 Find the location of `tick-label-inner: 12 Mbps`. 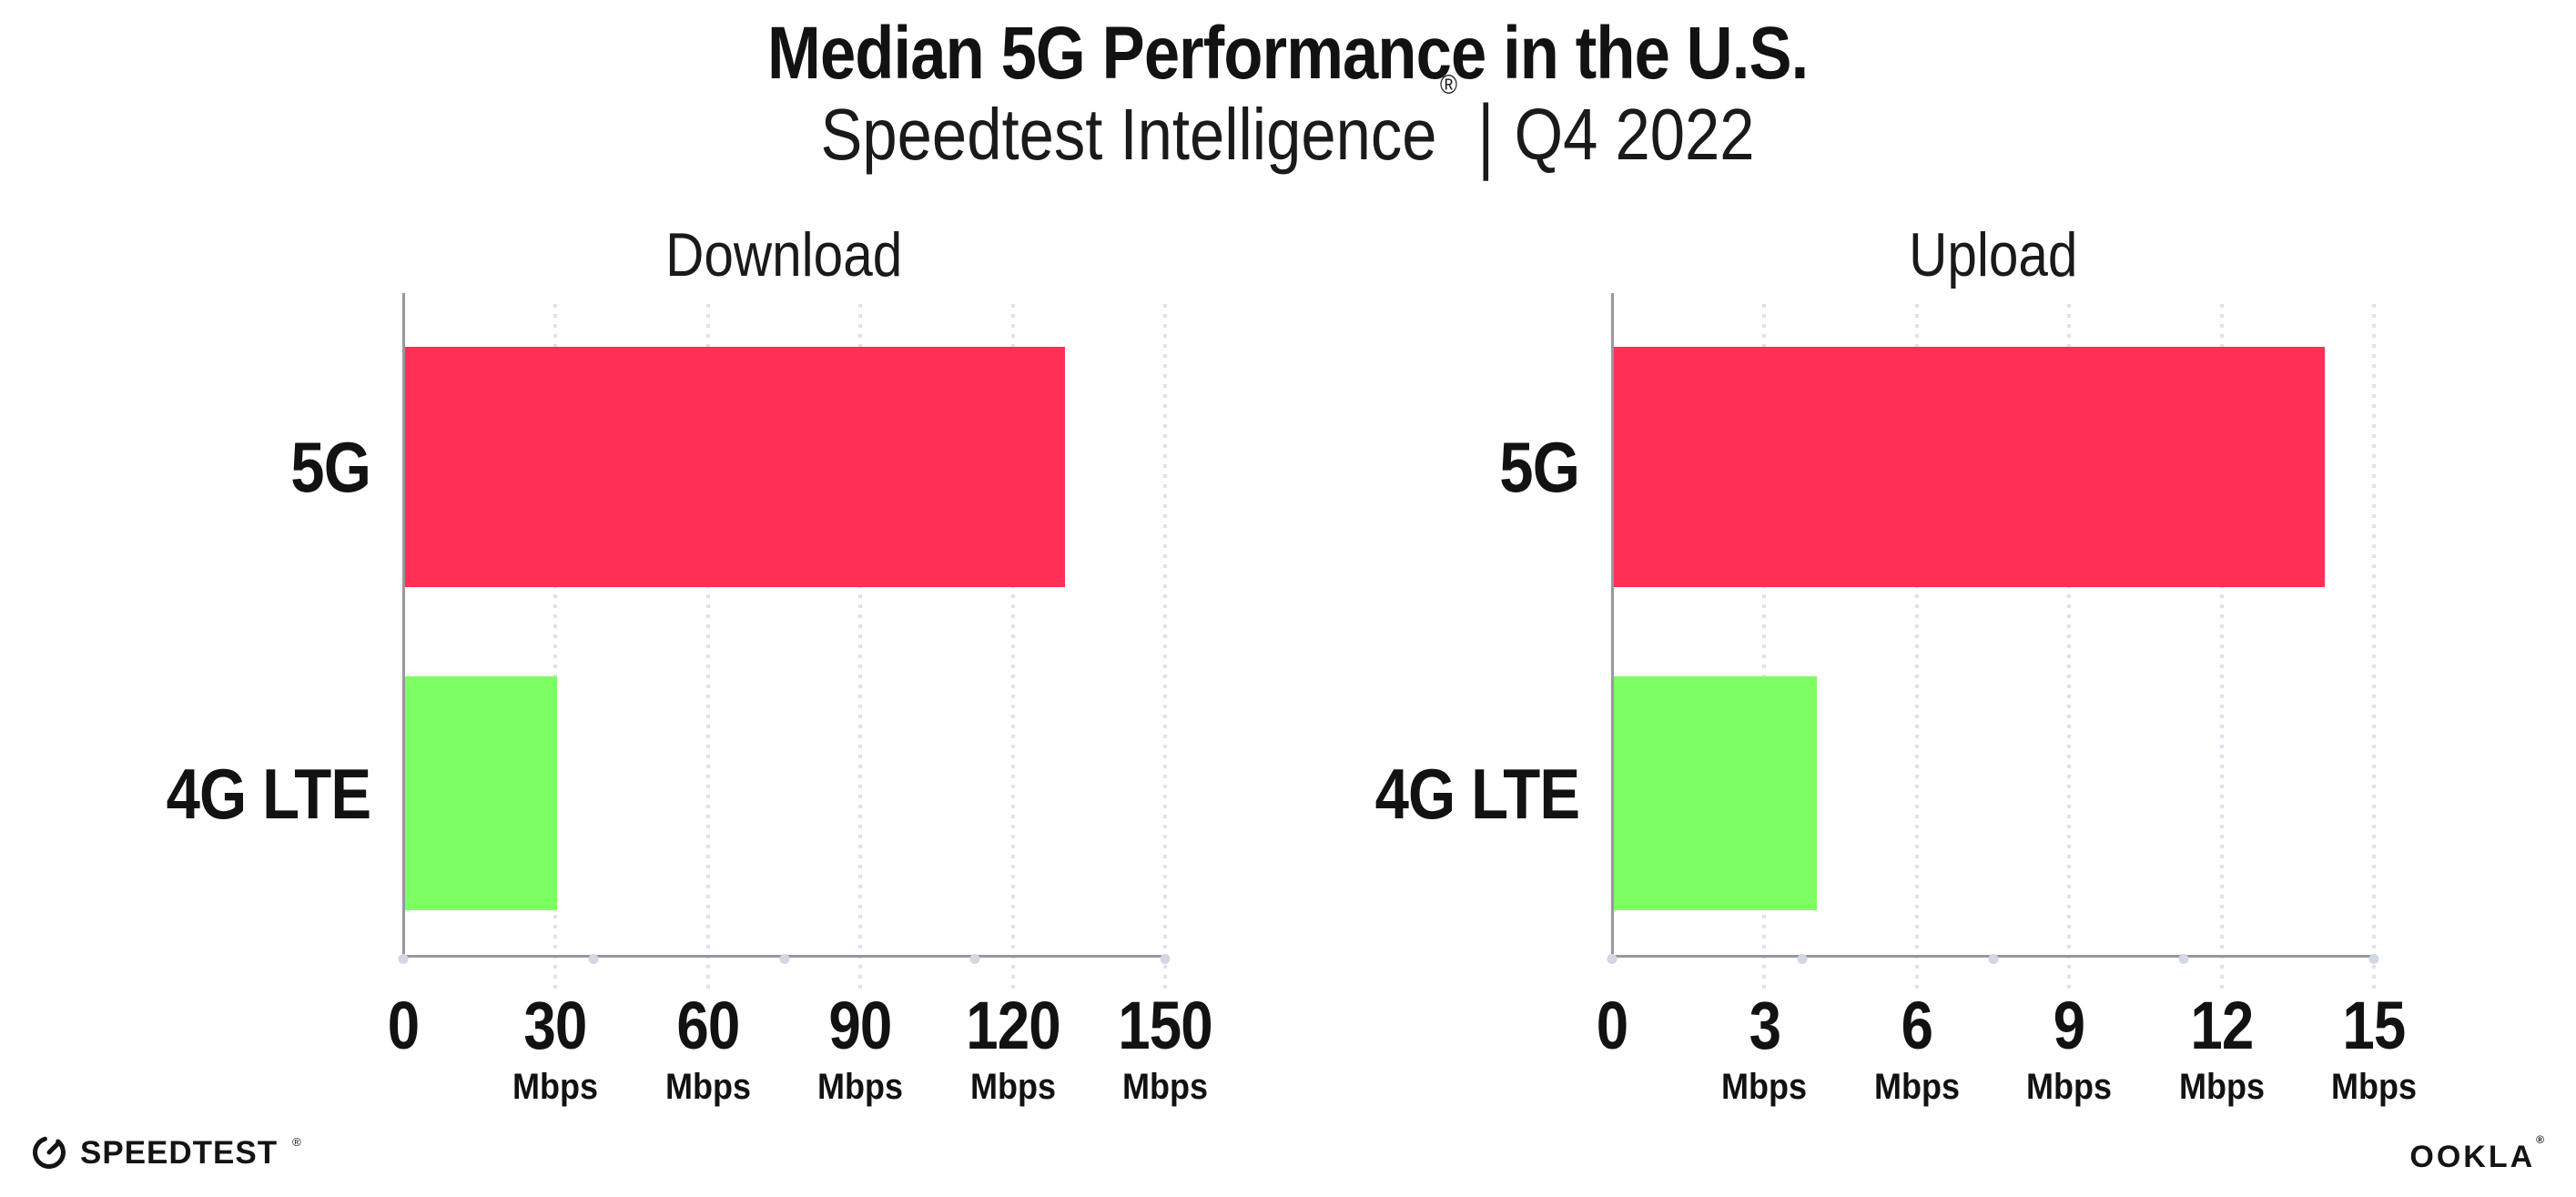

tick-label-inner: 12 Mbps is located at coordinates (2221, 1047).